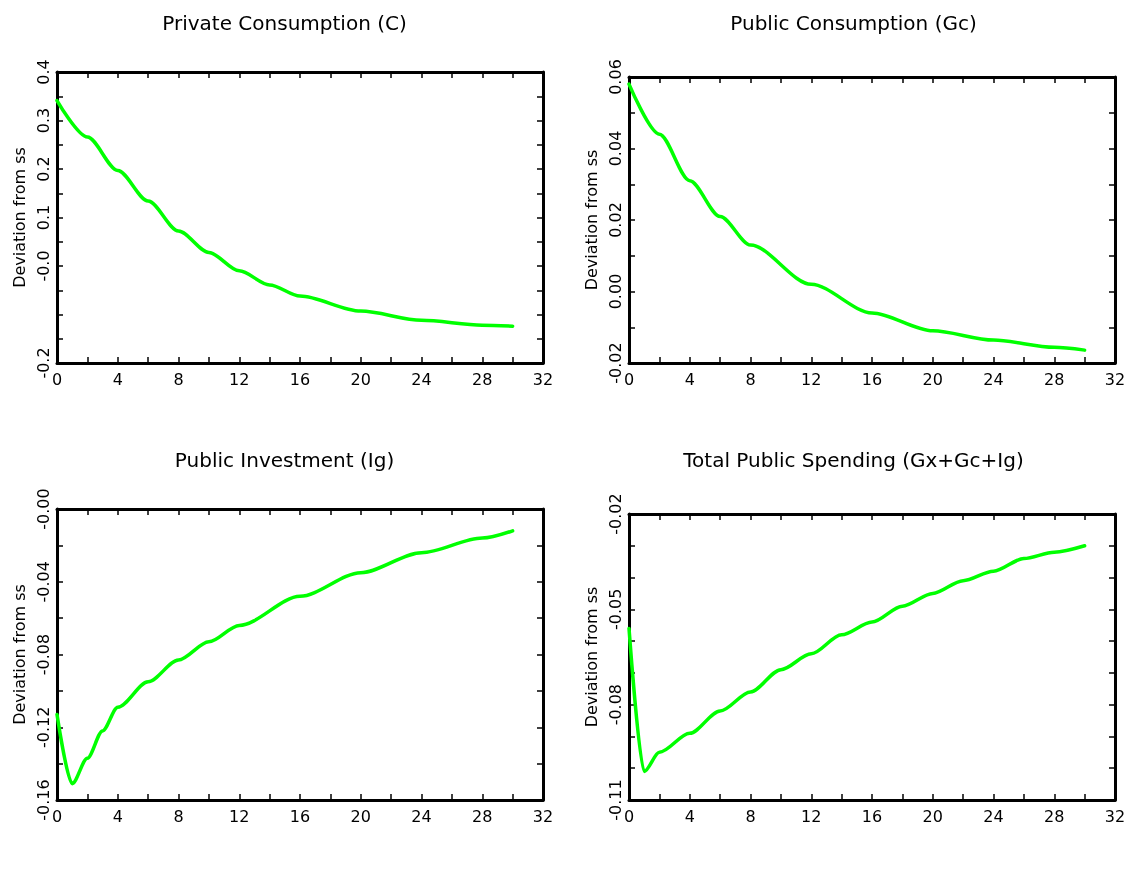  Describe the element at coordinates (615, 148) in the screenshot. I see `y-tick-label: 0.04` at that location.